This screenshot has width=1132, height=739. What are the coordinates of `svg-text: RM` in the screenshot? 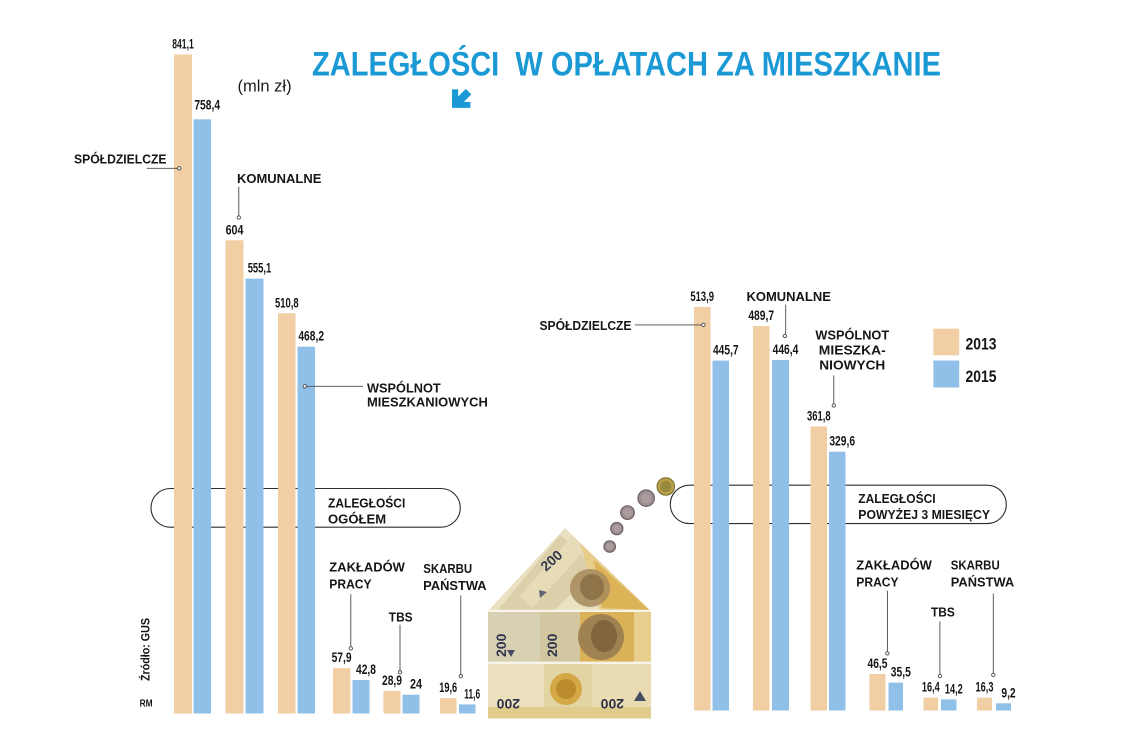 It's located at (146, 704).